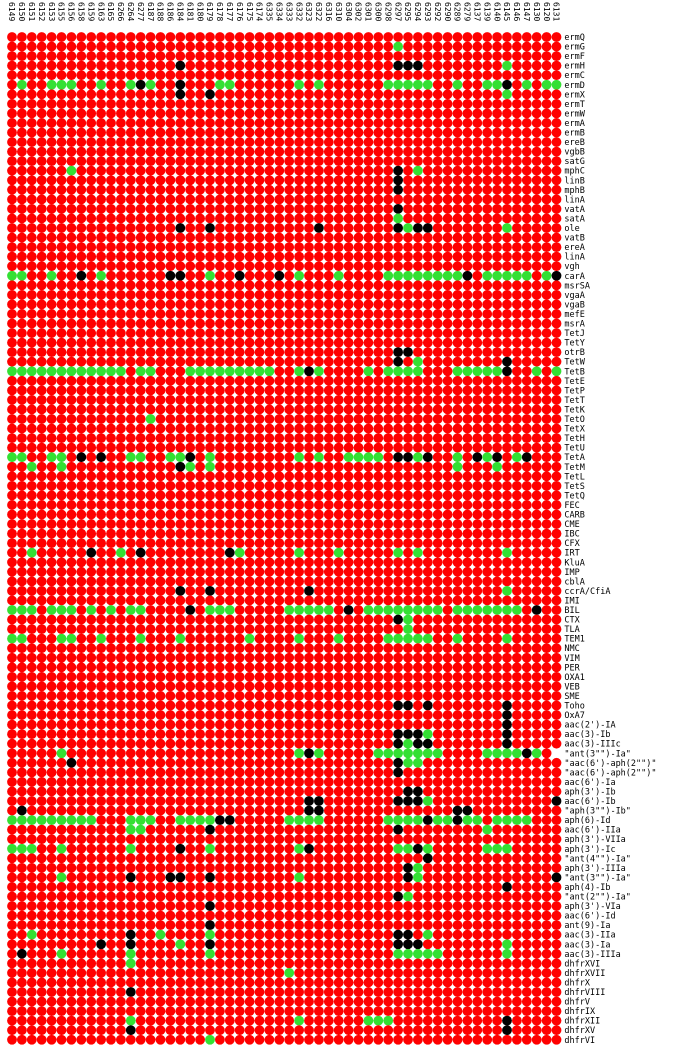 This screenshot has height=1050, width=689. What do you see at coordinates (574, 143) in the screenshot?
I see `row-label: ereB` at bounding box center [574, 143].